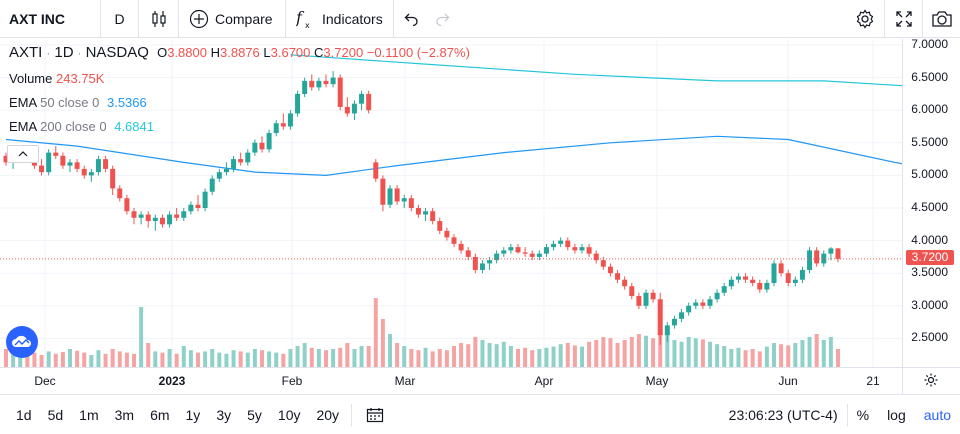 The height and width of the screenshot is (434, 960). What do you see at coordinates (23, 154) in the screenshot?
I see `legend-collapse-button` at bounding box center [23, 154].